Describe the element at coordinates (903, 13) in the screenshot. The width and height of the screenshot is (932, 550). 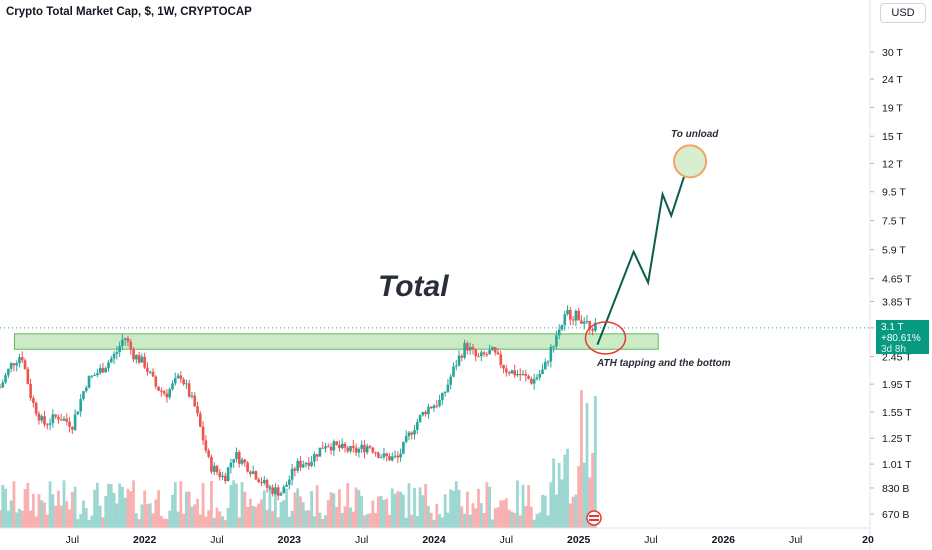
I see `currency-selector: USD` at that location.